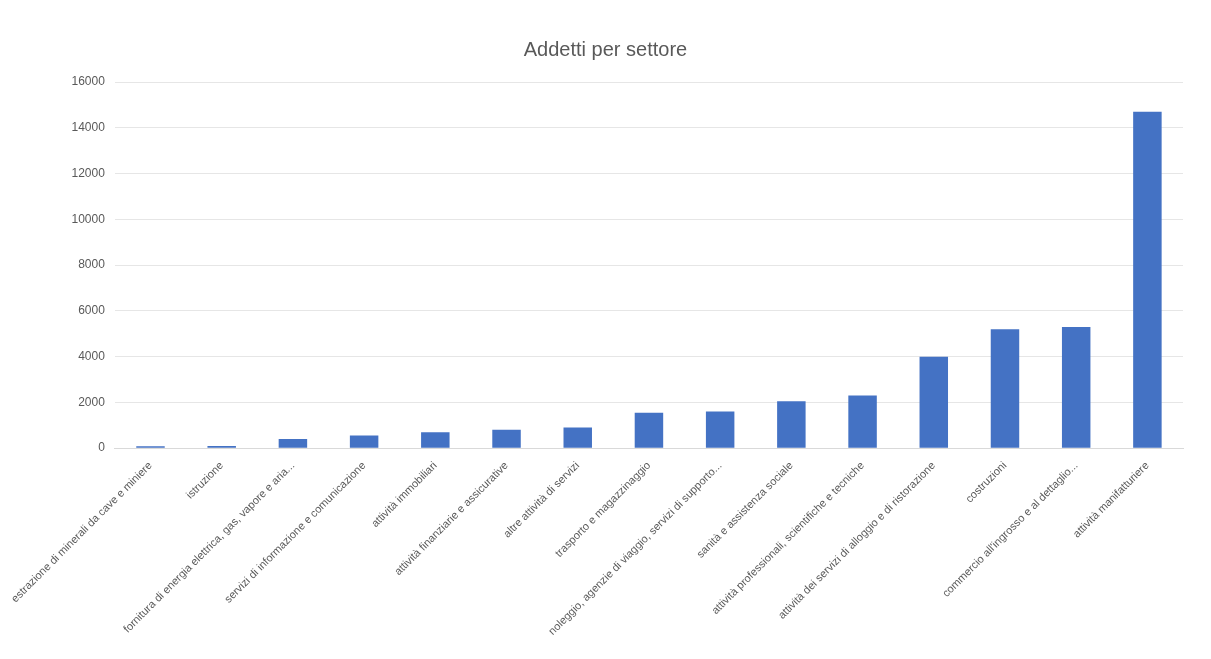 This screenshot has height=659, width=1211. I want to click on y-tick-label: 16000, so click(88, 81).